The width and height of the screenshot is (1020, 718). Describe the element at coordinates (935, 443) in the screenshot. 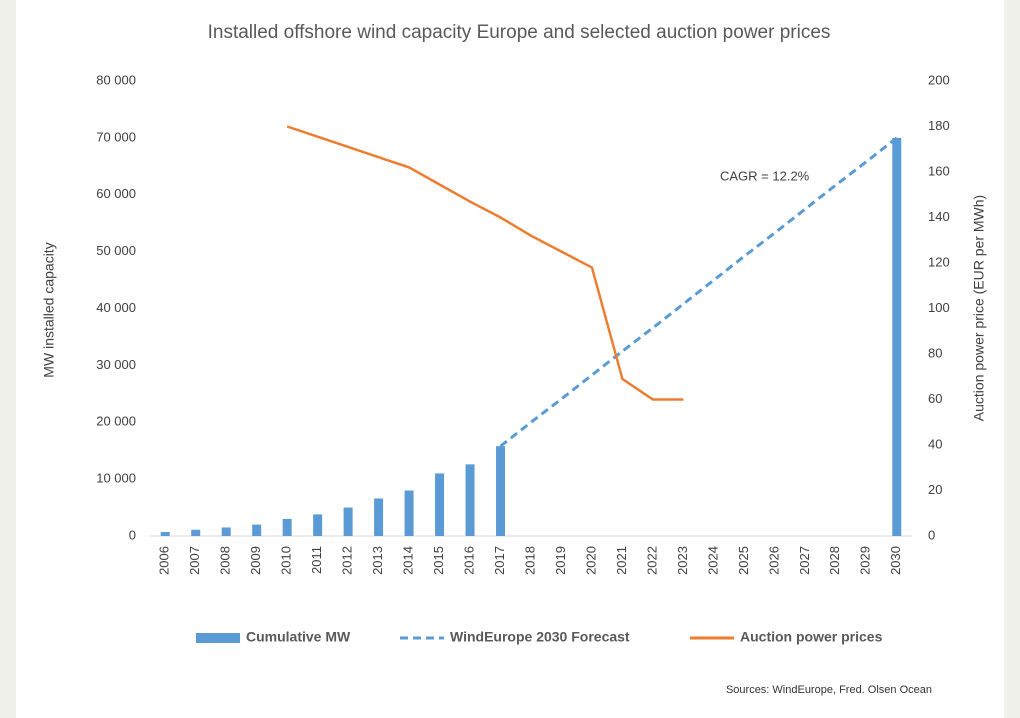

I see `y2-tick-label: 40` at that location.